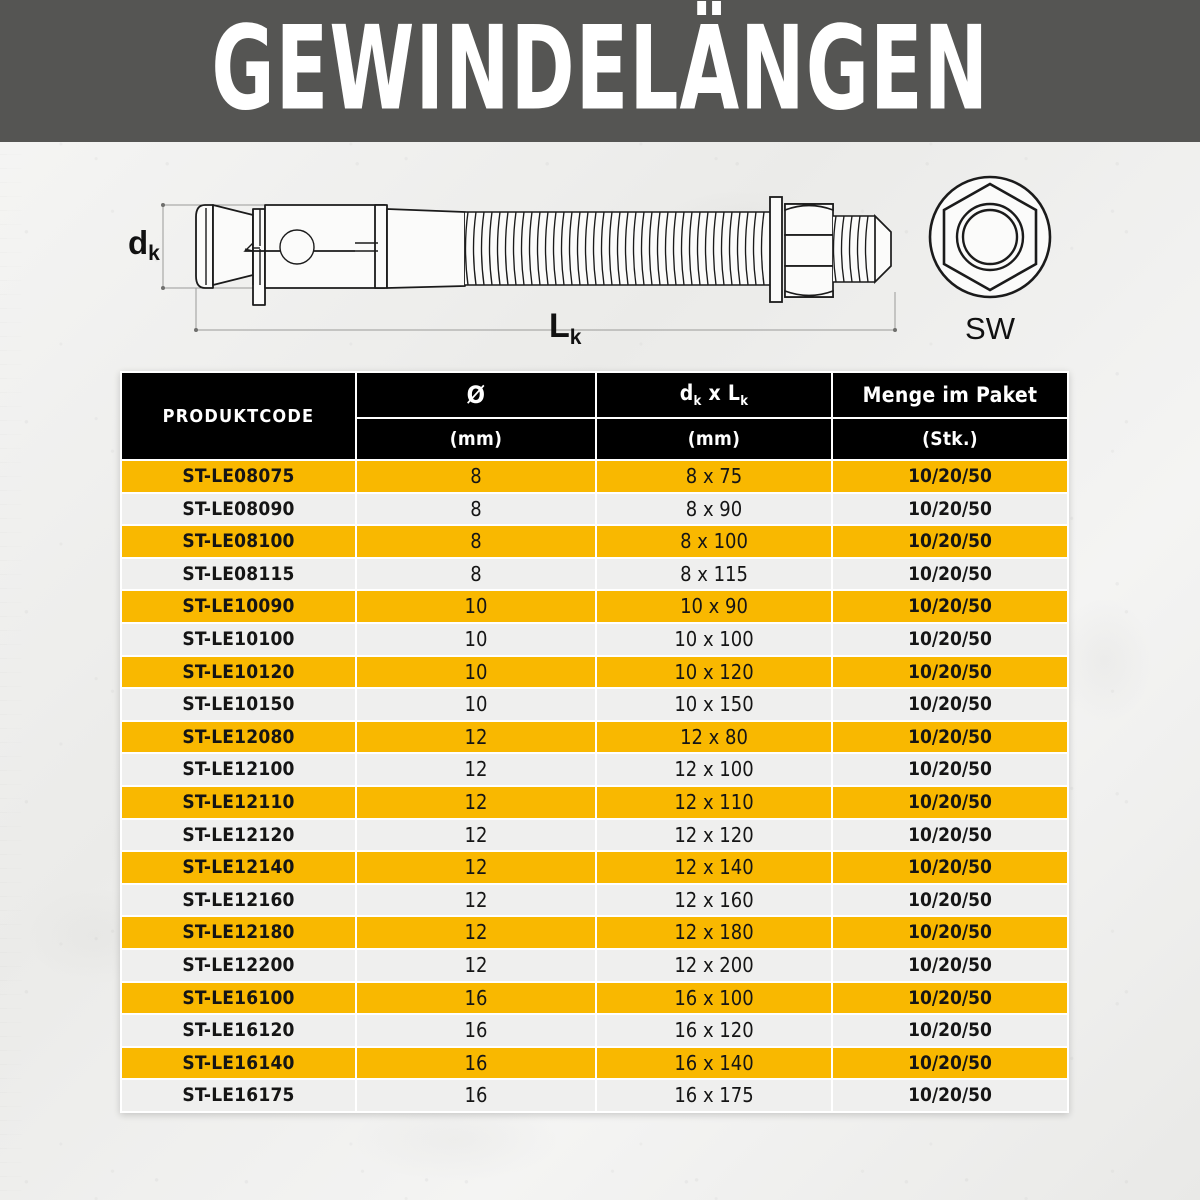 The height and width of the screenshot is (1200, 1200). I want to click on cell-dimensions: 12 x 140, so click(714, 867).